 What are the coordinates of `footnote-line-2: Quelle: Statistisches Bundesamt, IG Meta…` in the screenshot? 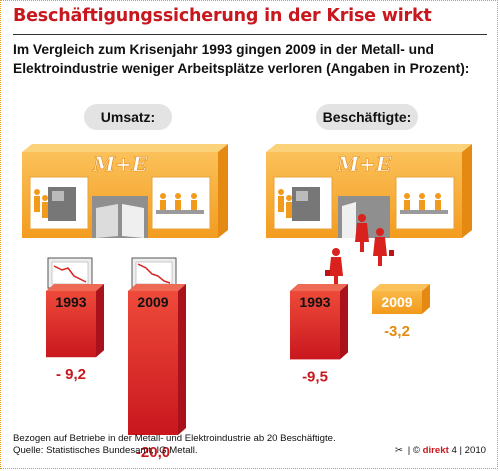 It's located at (105, 450).